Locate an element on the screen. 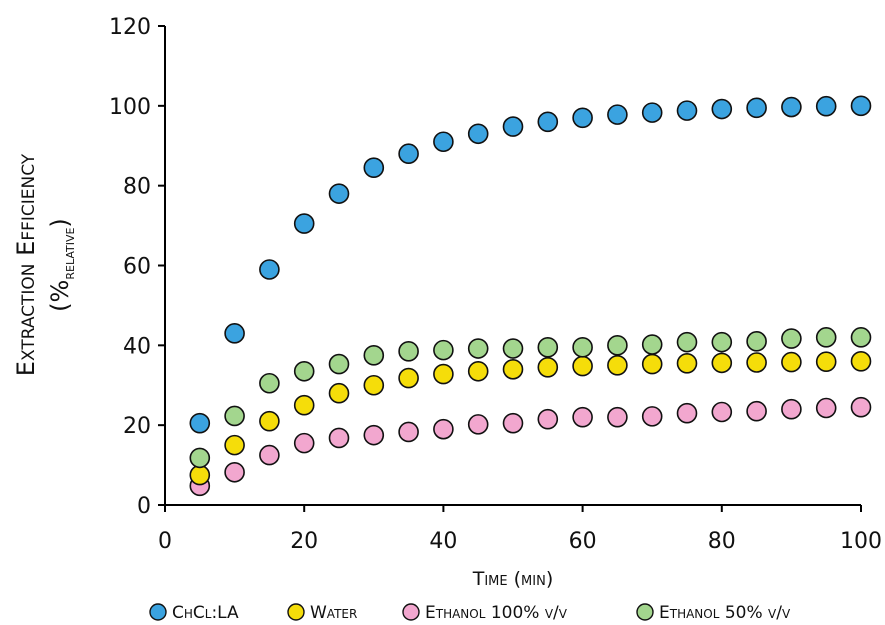 Image resolution: width=885 pixels, height=625 pixels. legend-item: Water is located at coordinates (322, 613).